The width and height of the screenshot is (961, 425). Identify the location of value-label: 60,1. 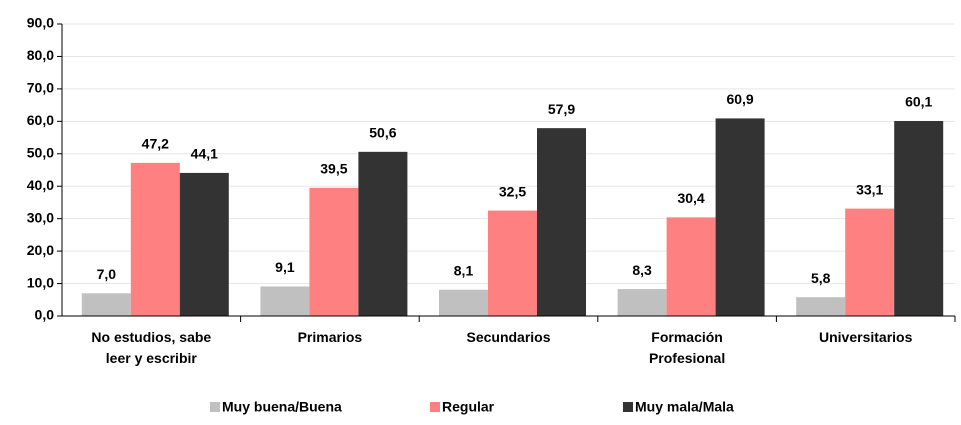
(918, 102).